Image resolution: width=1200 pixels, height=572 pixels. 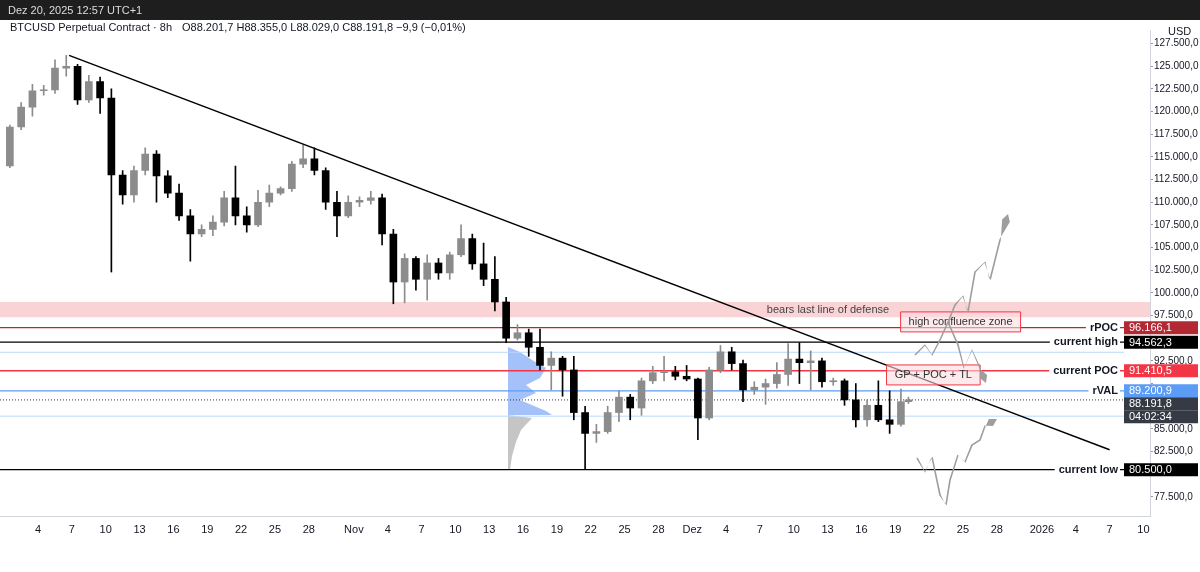 I want to click on y-axis-title: USD, so click(x=1180, y=31).